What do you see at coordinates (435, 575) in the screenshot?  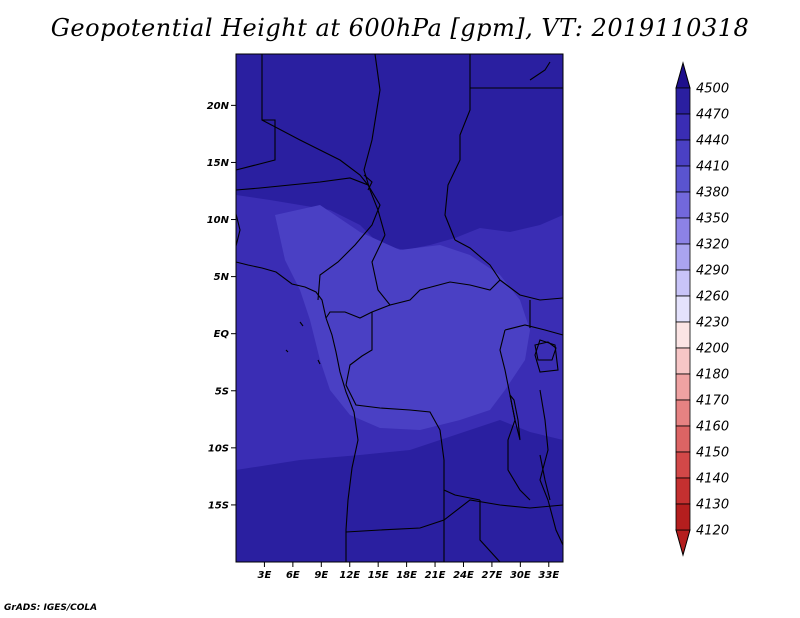 I see `lon-tick-label: 21E` at bounding box center [435, 575].